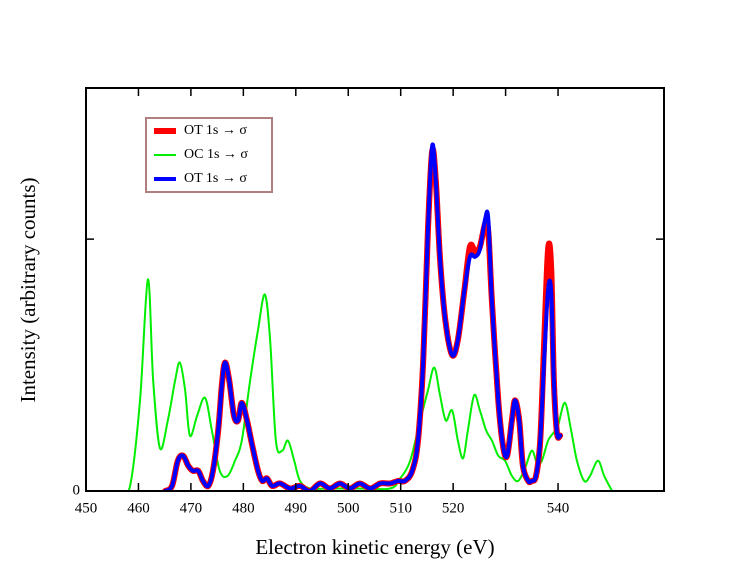  Describe the element at coordinates (558, 508) in the screenshot. I see `x-tick-label: 540` at that location.